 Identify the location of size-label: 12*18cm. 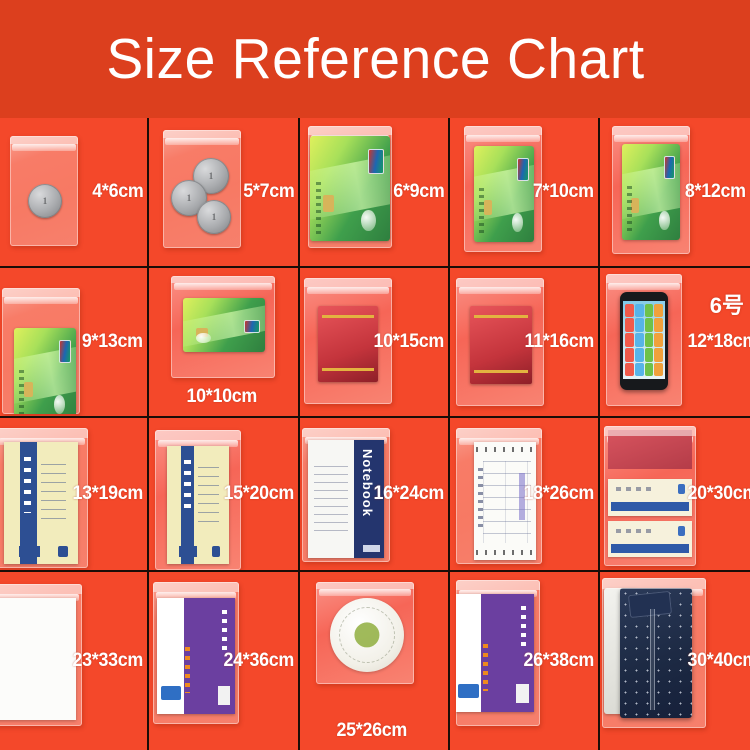
(718, 341).